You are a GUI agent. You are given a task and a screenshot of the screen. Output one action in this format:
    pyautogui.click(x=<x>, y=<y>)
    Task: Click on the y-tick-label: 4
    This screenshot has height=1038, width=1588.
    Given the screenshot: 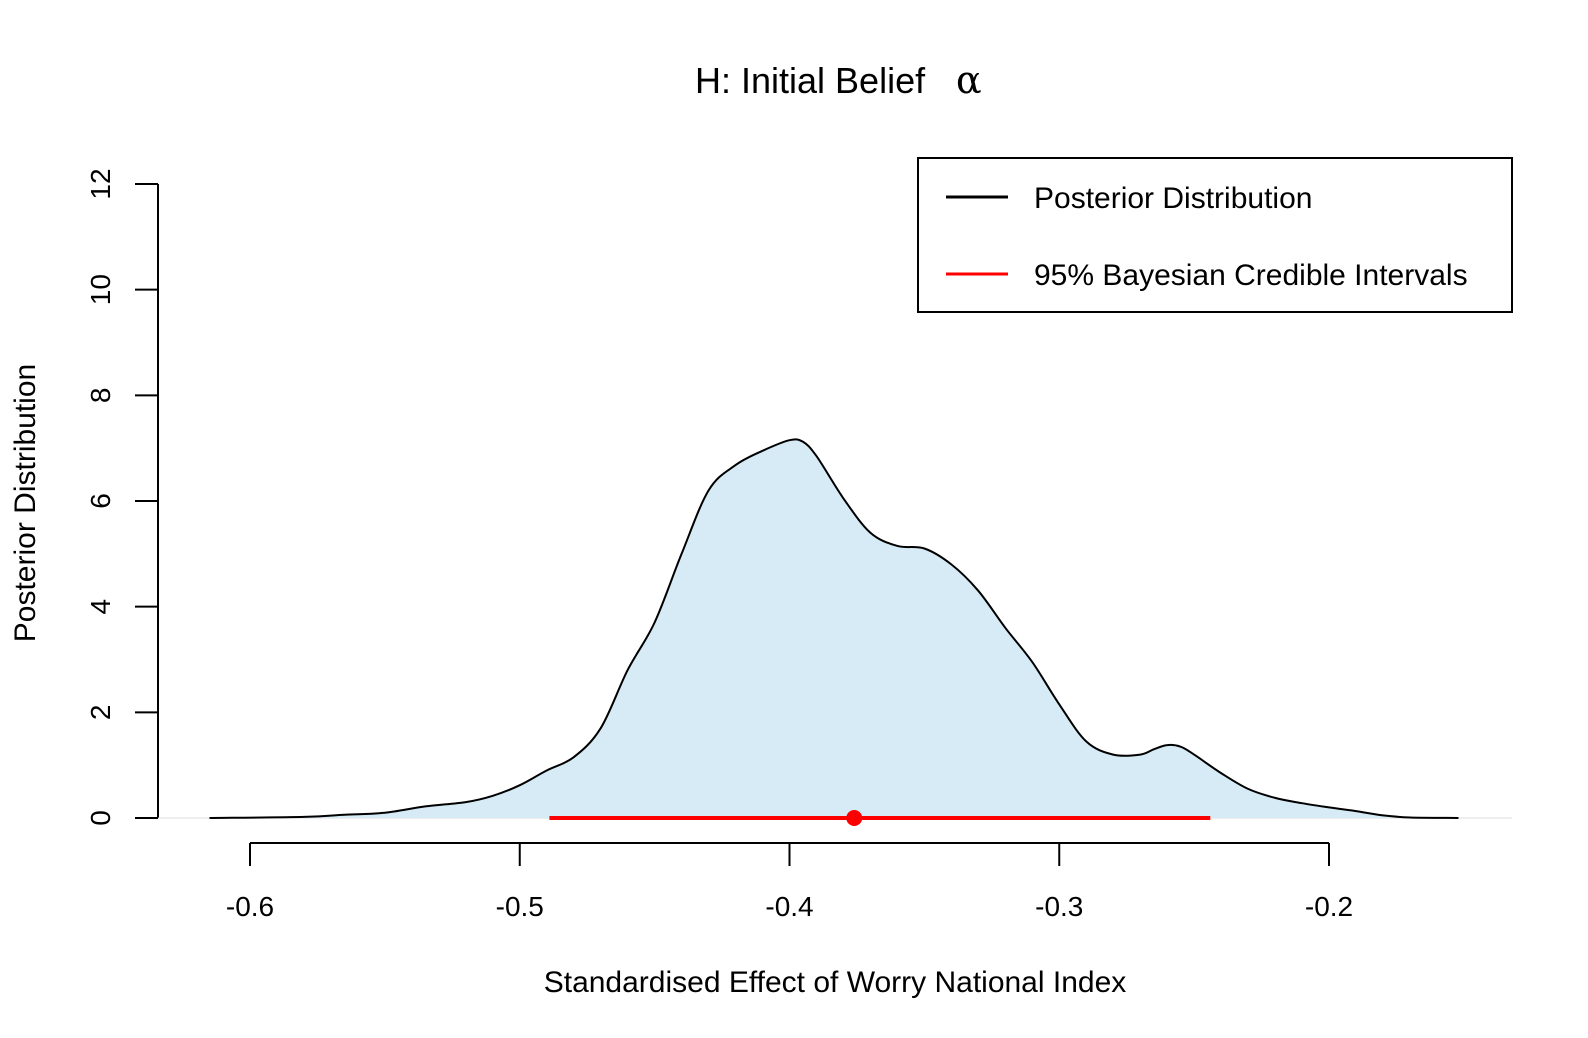 What is the action you would take?
    pyautogui.click(x=100, y=607)
    